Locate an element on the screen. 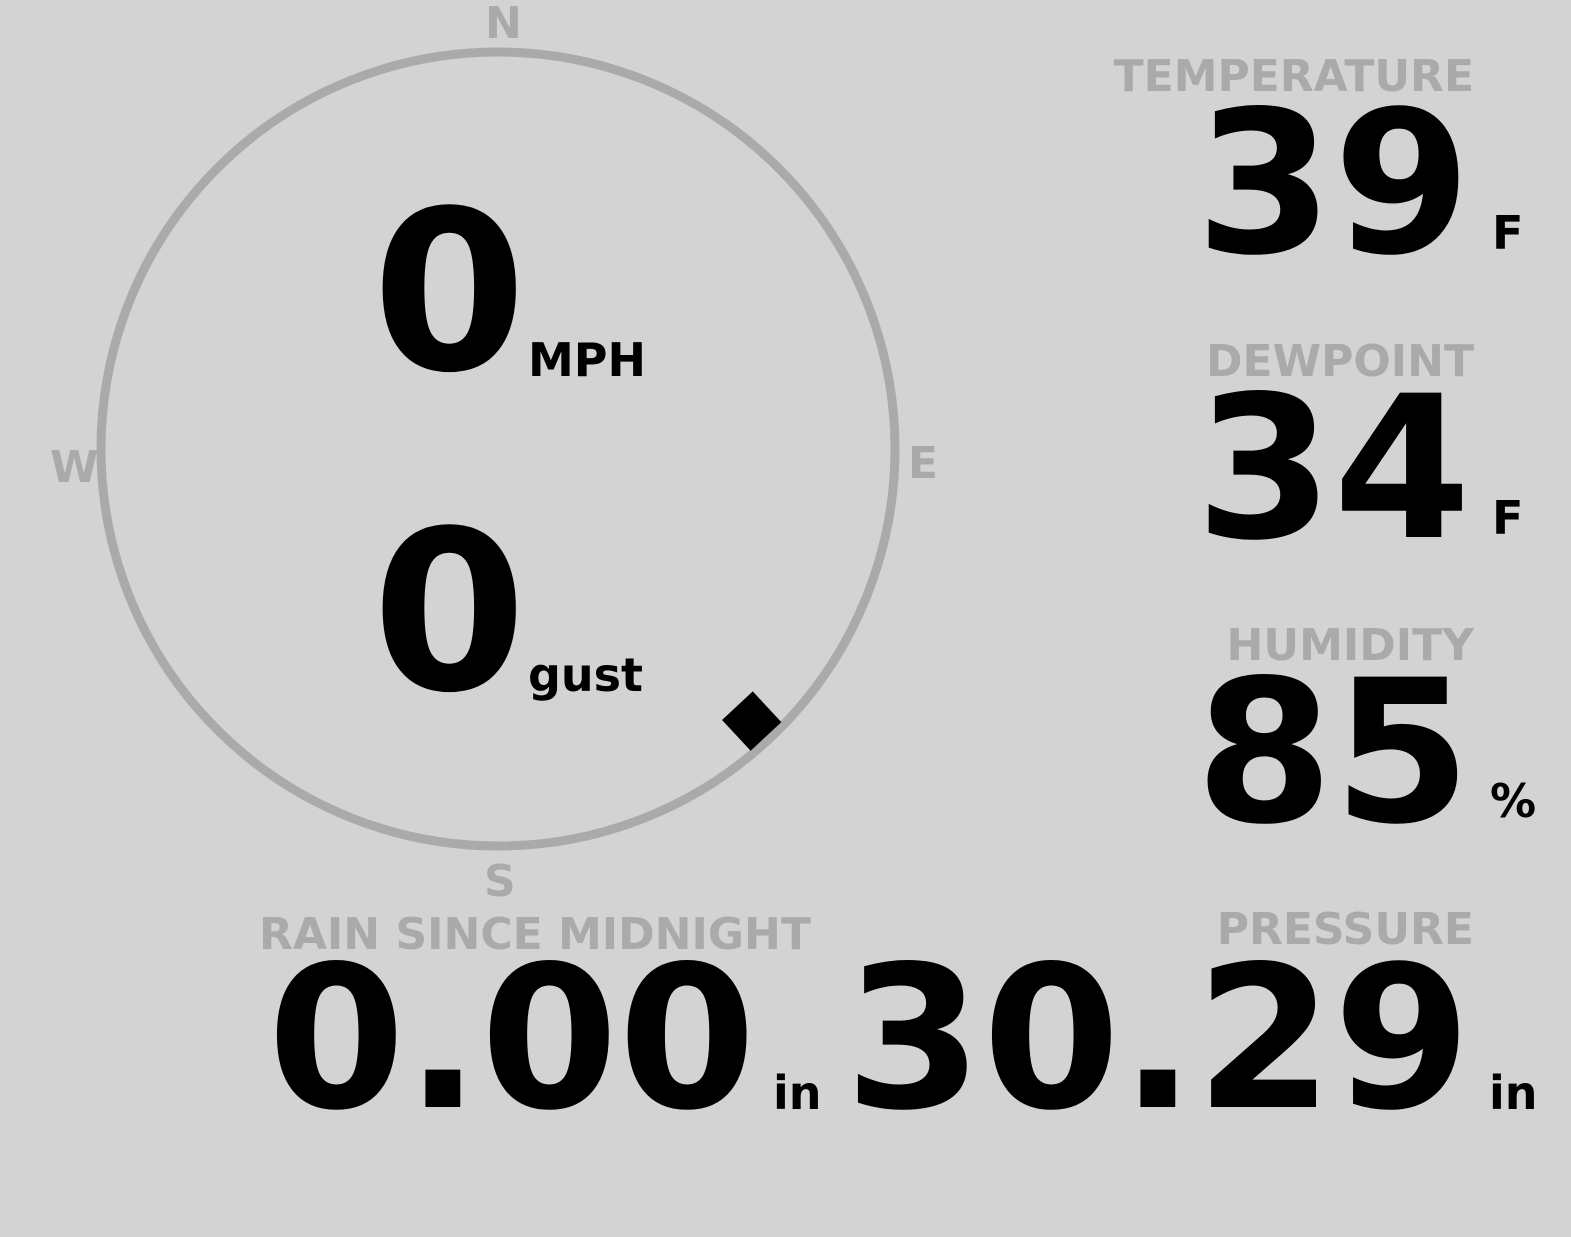 This screenshot has height=1237, width=1571. temperature-label: TEMPERATURE is located at coordinates (1293, 76).